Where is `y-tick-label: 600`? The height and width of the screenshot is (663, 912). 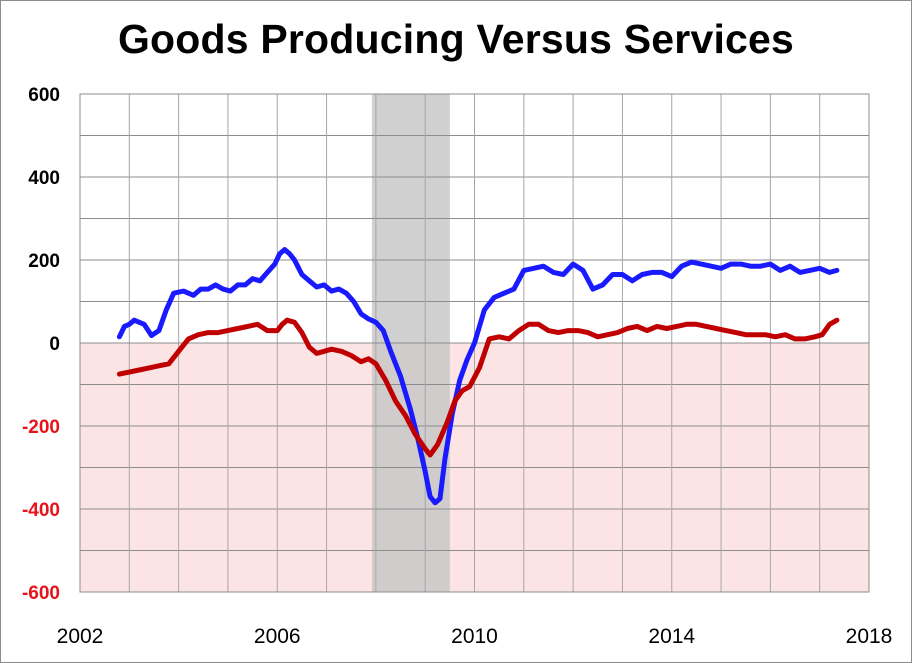 y-tick-label: 600 is located at coordinates (44, 95).